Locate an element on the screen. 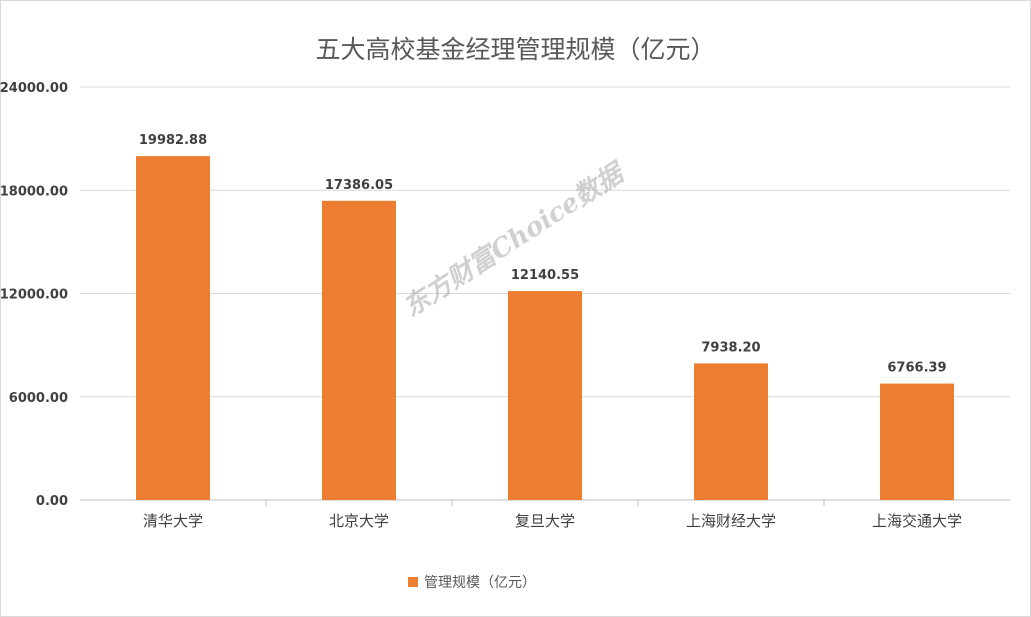  y-tick-label: 18000.00 is located at coordinates (34, 191).